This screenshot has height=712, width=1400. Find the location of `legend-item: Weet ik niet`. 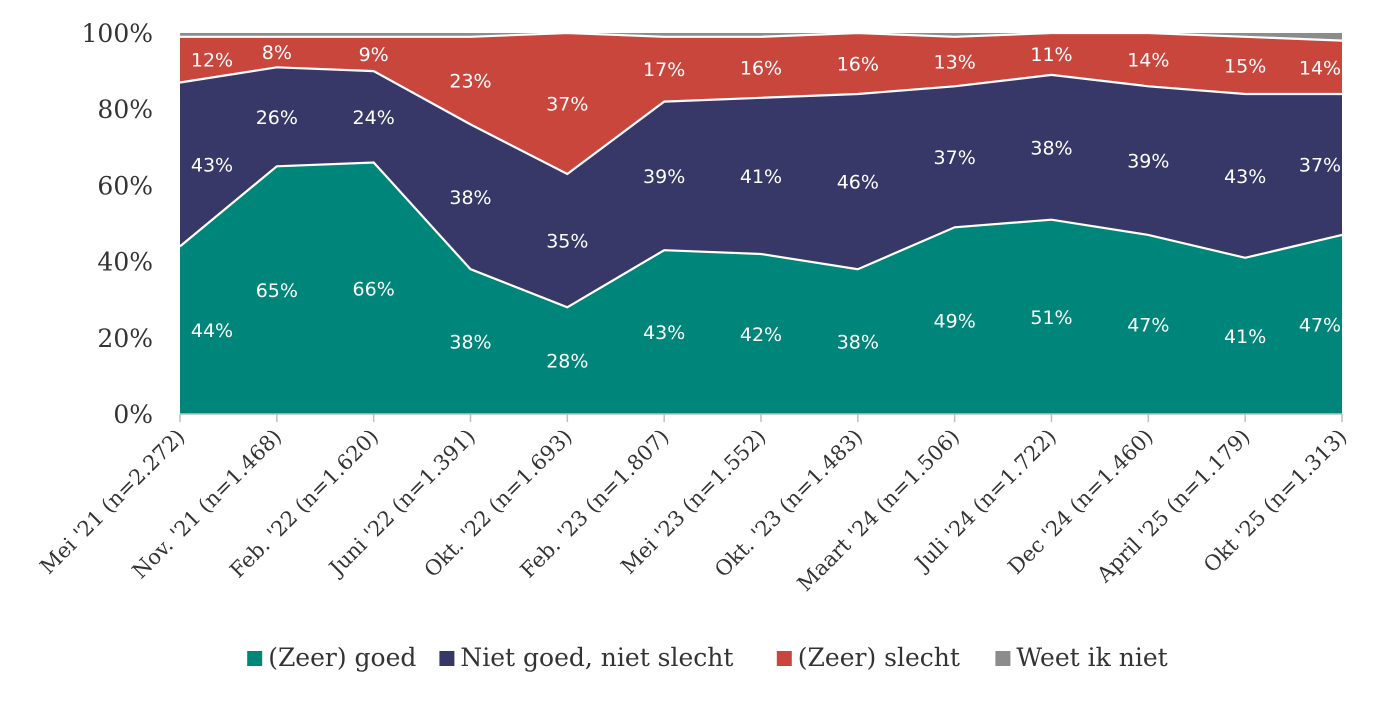

legend-item: Weet ik niet is located at coordinates (1081, 657).